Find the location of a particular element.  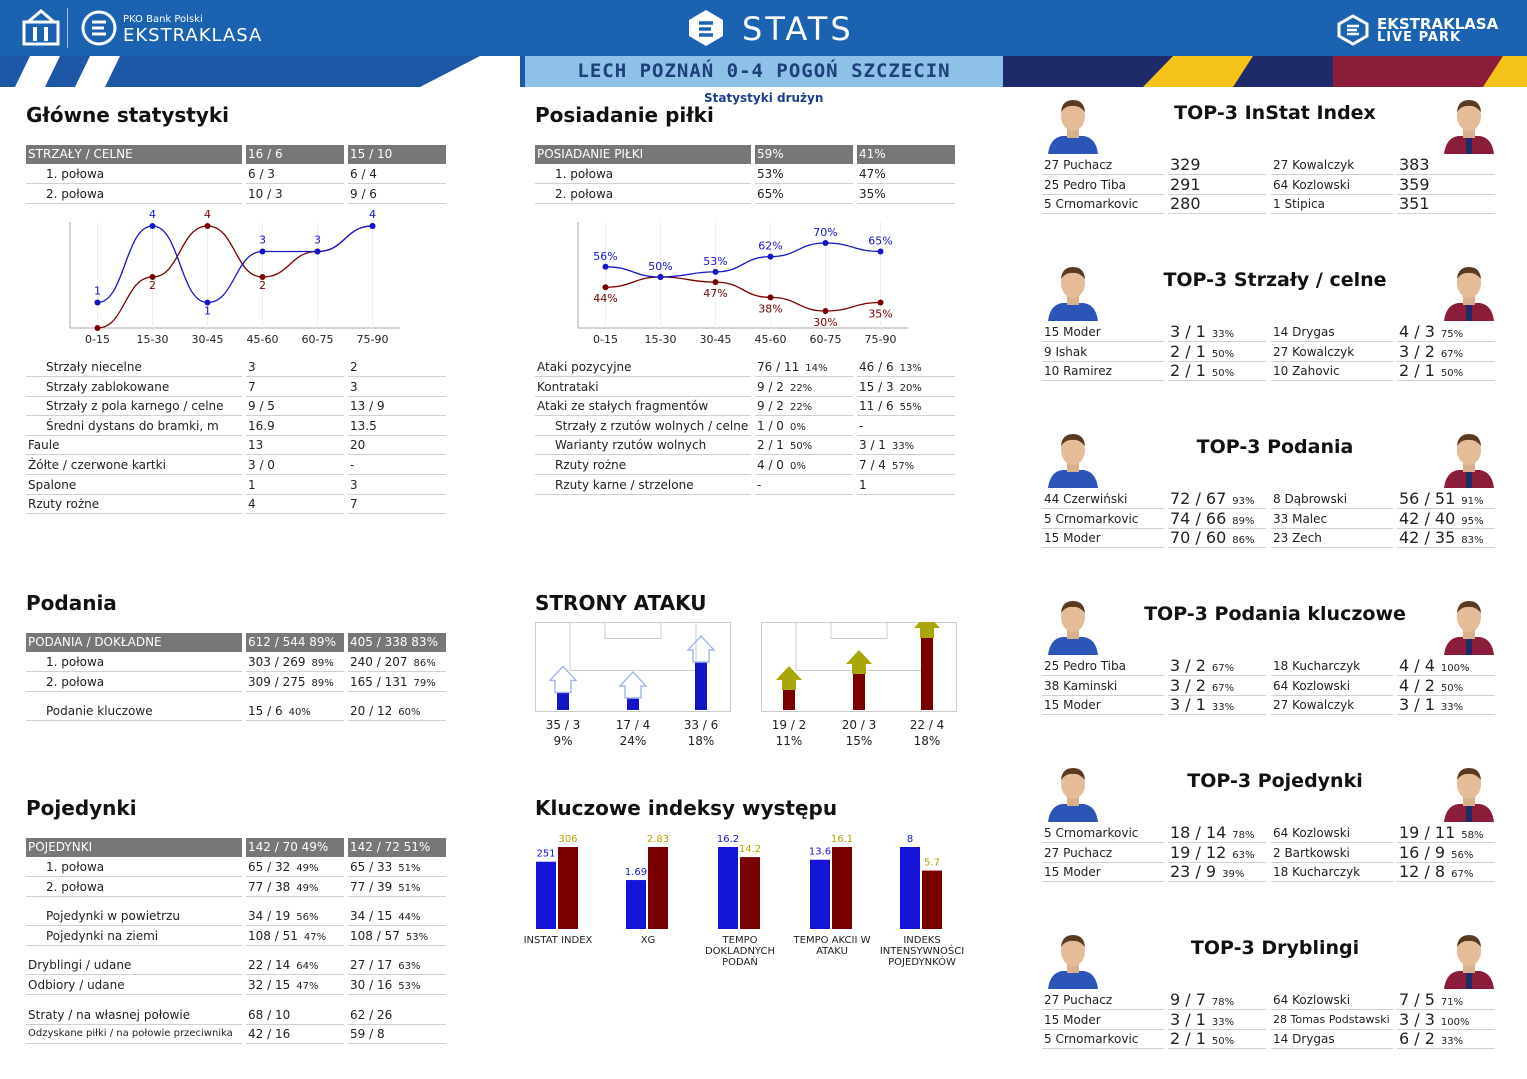

percent: 0% is located at coordinates (797, 427).